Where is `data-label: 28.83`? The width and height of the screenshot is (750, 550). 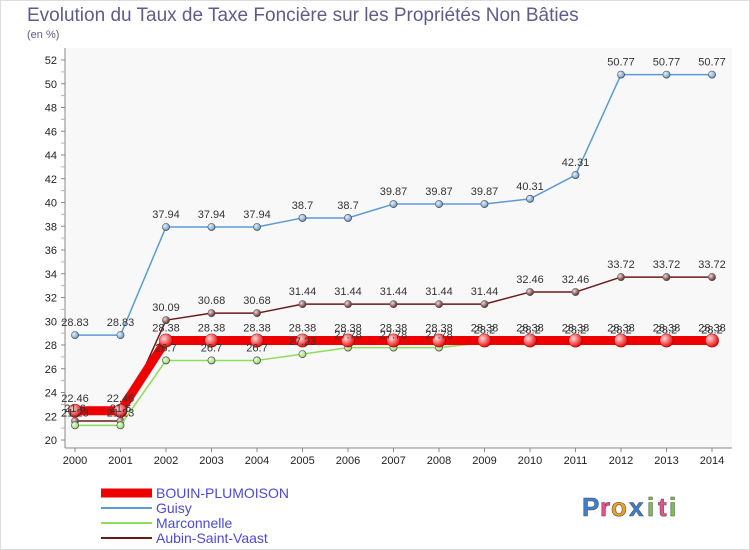
data-label: 28.83 is located at coordinates (75, 323).